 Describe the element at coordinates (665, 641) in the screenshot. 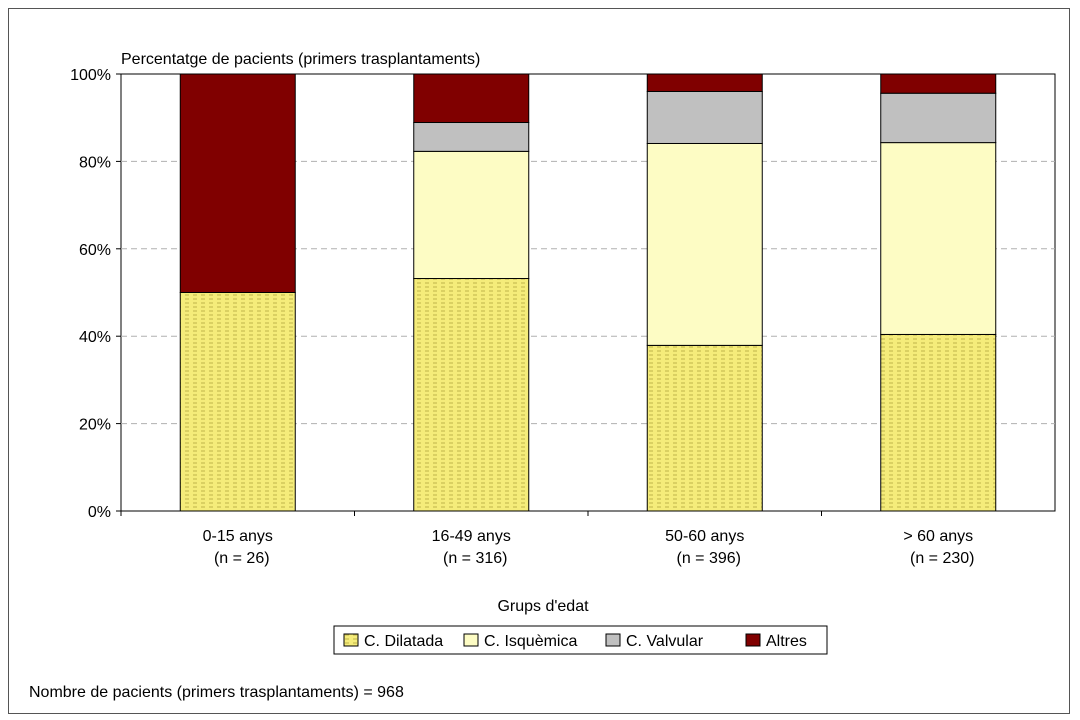

I see `legend-label: C. Valvular` at that location.